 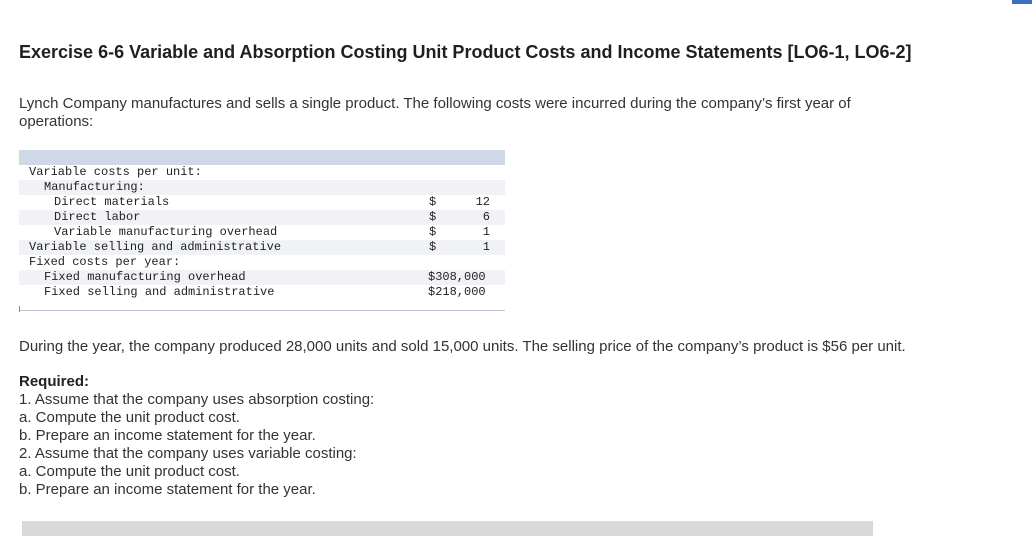 I want to click on direct-materials-amount: 12, so click(x=482, y=202).